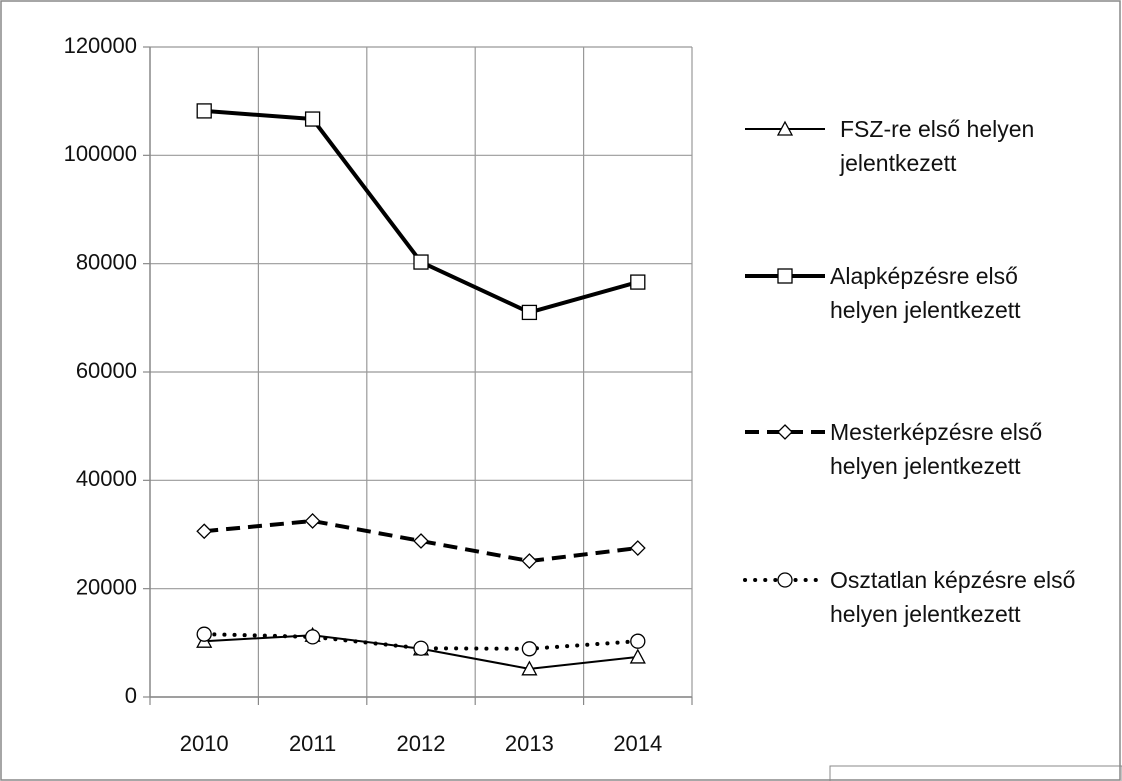 This screenshot has height=781, width=1122. I want to click on y-tick-label: 120000, so click(100, 45).